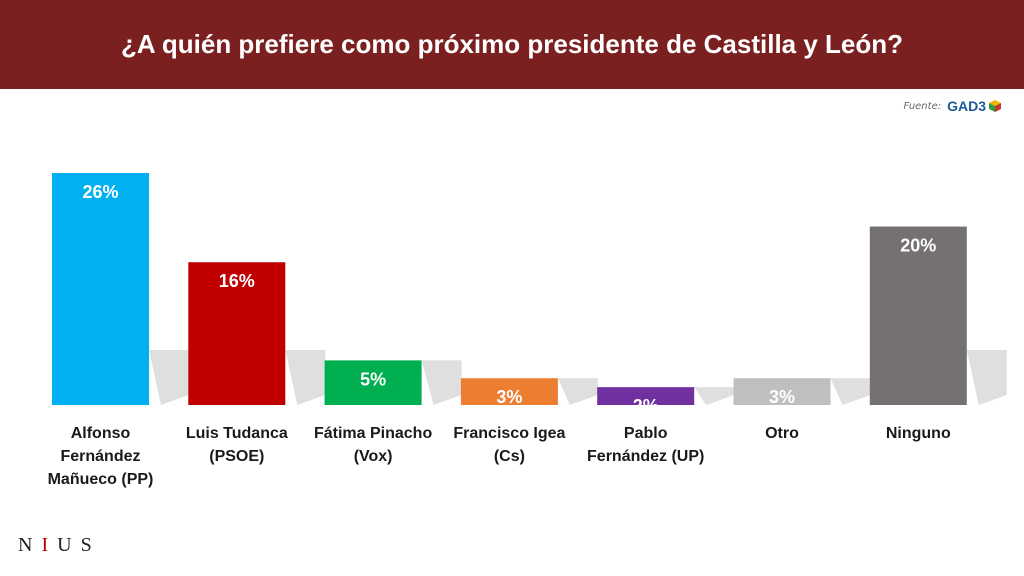 The width and height of the screenshot is (1024, 576). I want to click on category-label: Fernández, so click(100, 456).